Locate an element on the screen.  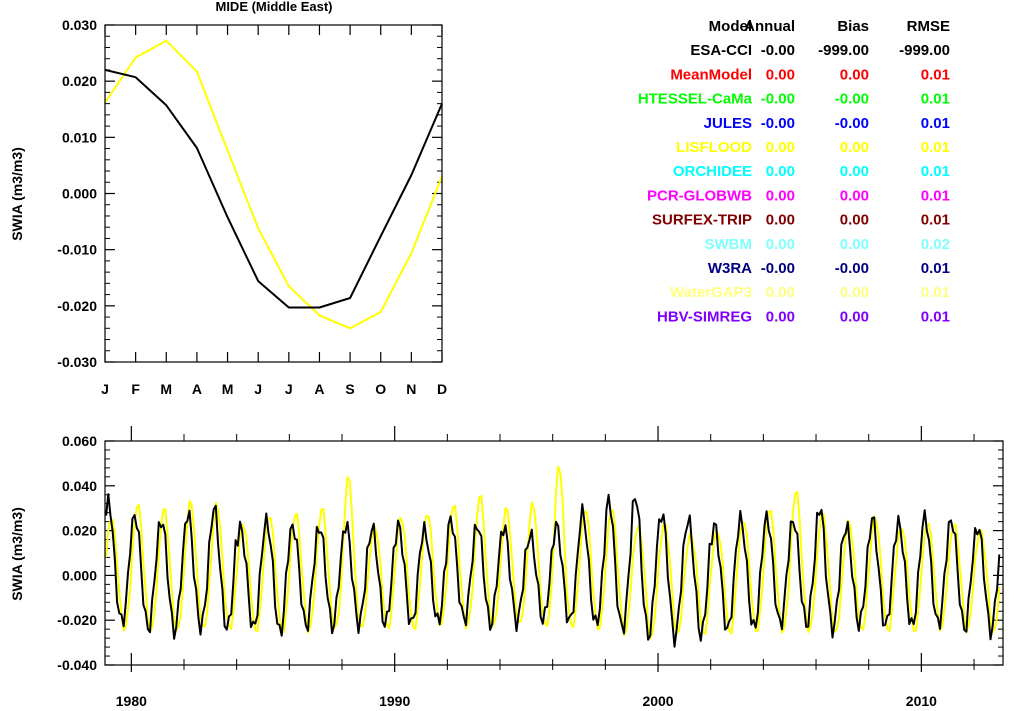
table-cell-model: ORCHIDEE is located at coordinates (712, 171).